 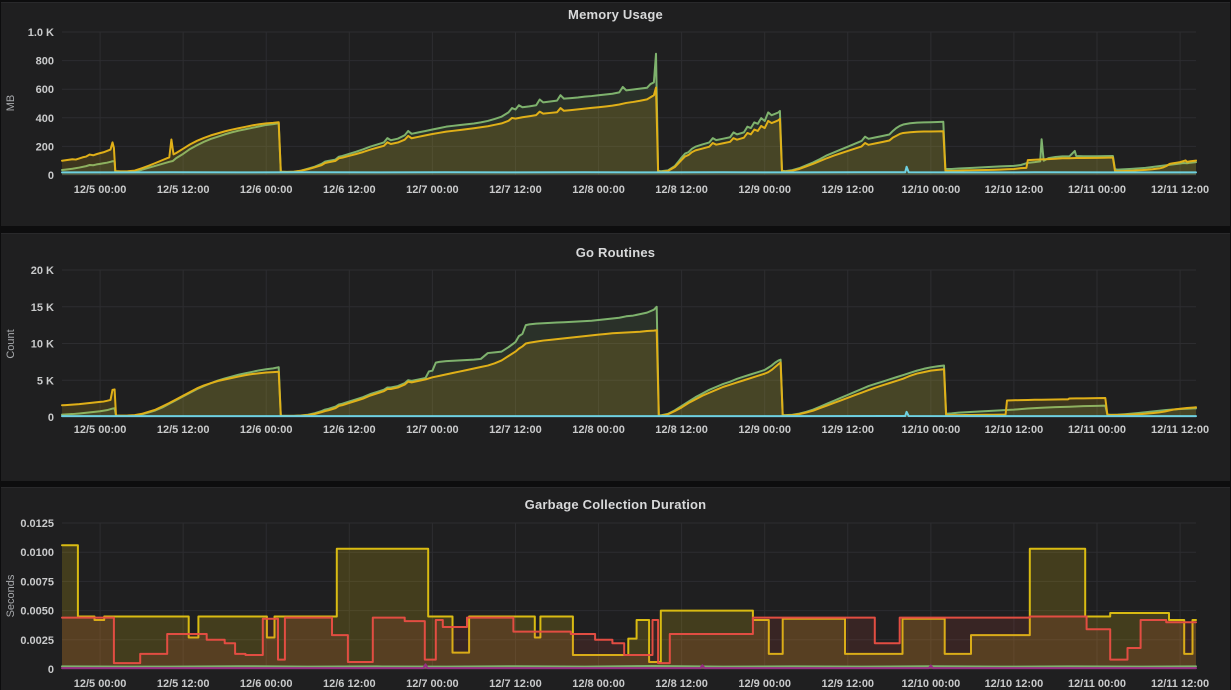 I want to click on series-green-line, so click(x=629, y=666).